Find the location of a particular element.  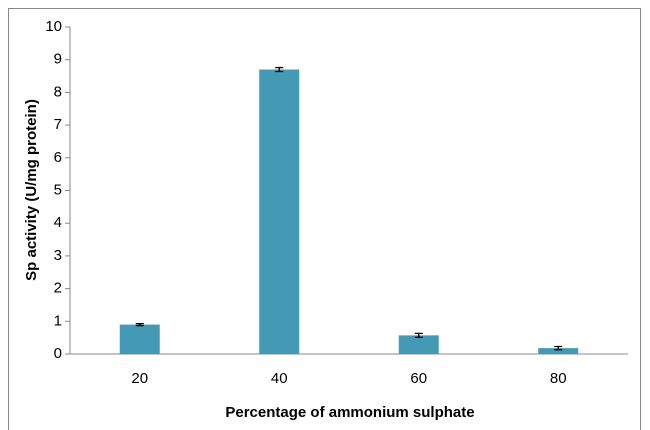

x-tick-label: 40 is located at coordinates (279, 378).